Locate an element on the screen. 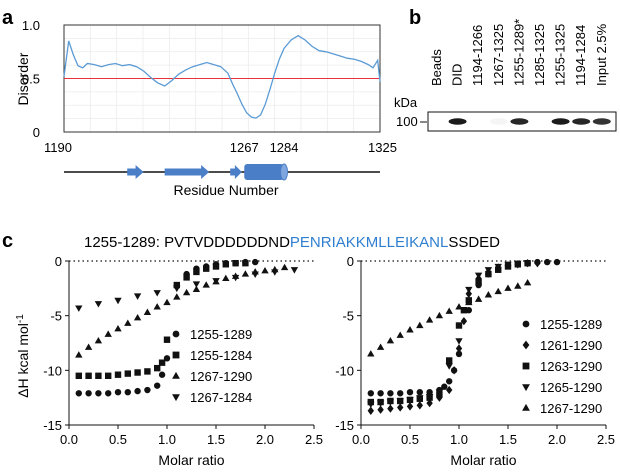 The image size is (620, 475). domain-map: Residue Number is located at coordinates (222, 180).